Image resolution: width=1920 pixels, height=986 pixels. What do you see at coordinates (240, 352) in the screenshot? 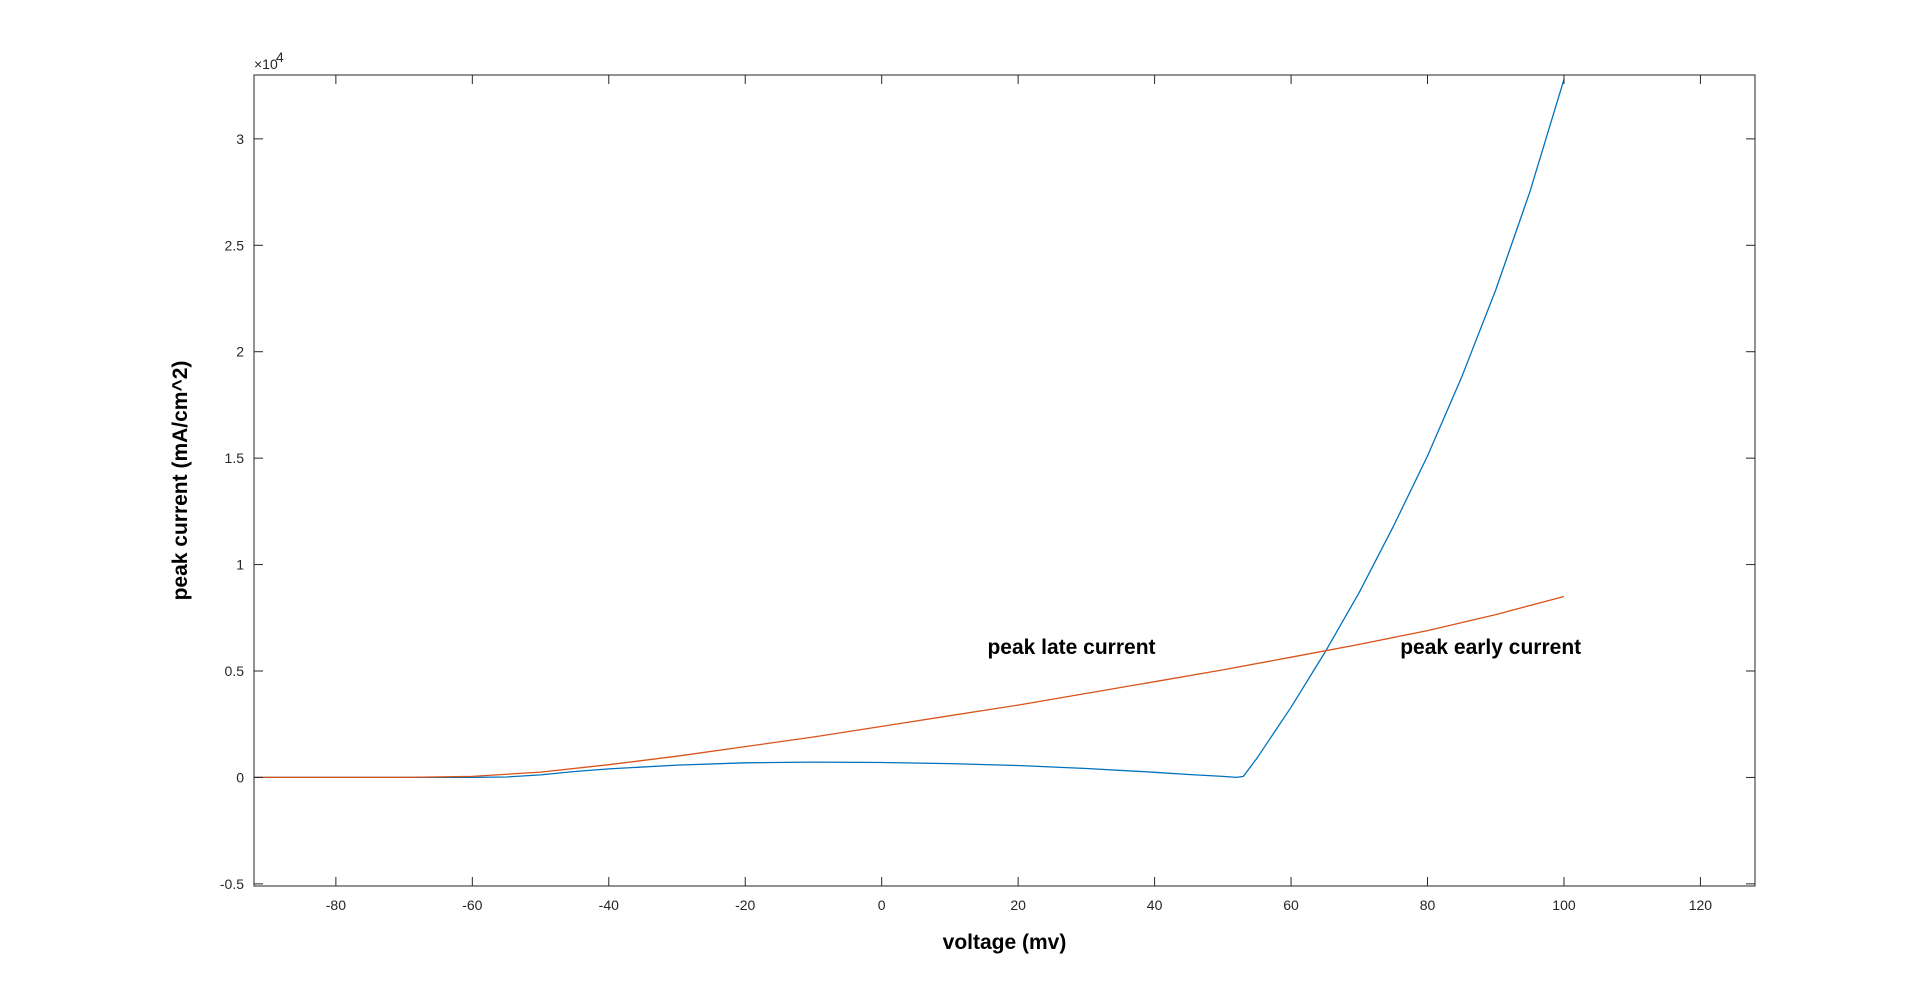
I see `y-tick-label: 2` at bounding box center [240, 352].